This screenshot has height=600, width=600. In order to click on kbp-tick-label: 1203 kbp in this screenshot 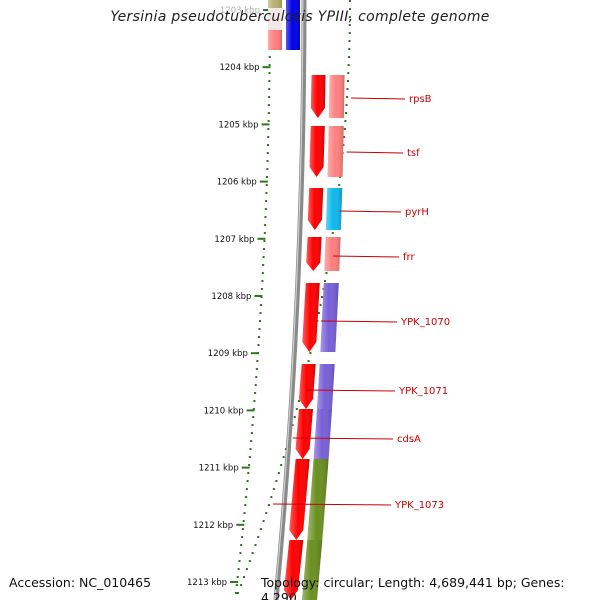, I will do `click(240, 11)`.